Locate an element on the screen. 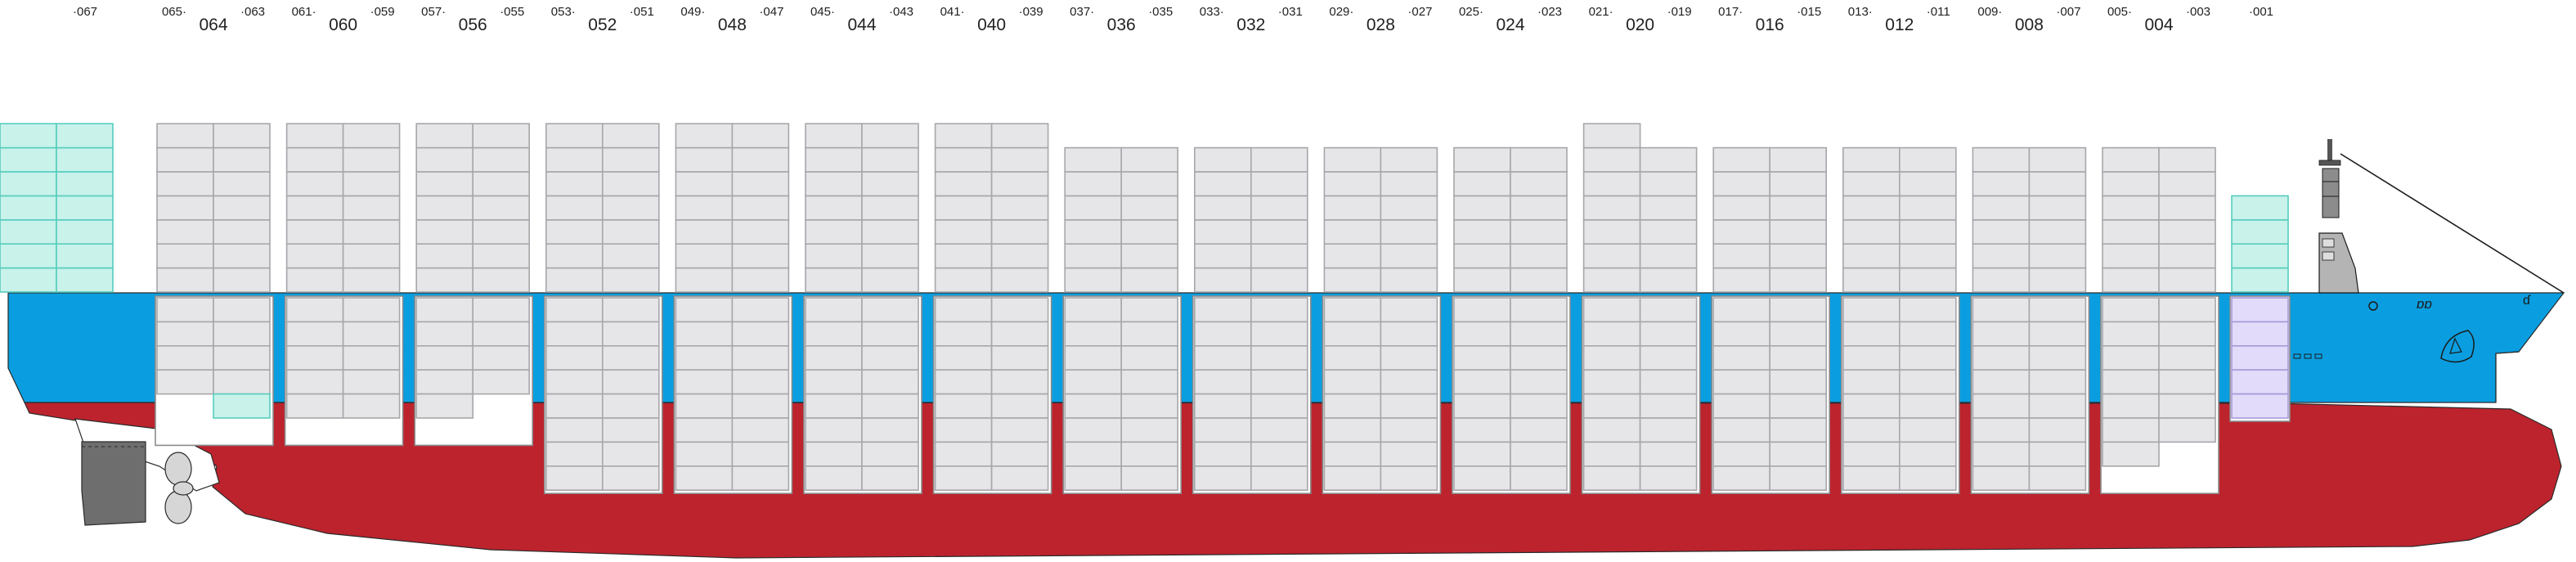  bay-label-odd-right: ·007 is located at coordinates (2068, 12).